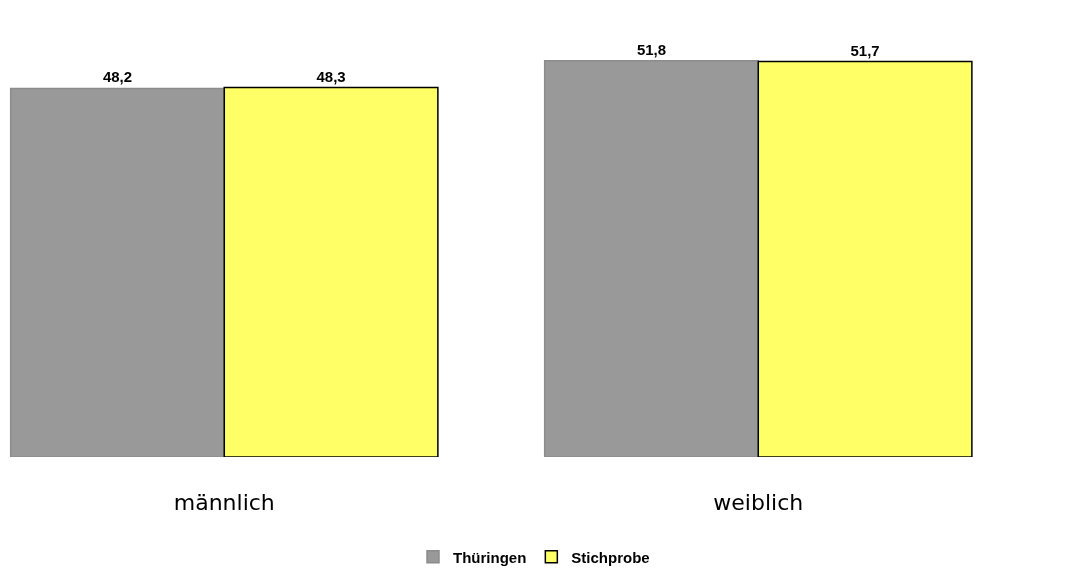 Image resolution: width=1068 pixels, height=574 pixels. What do you see at coordinates (651, 49) in the screenshot?
I see `data-label: 51,8` at bounding box center [651, 49].